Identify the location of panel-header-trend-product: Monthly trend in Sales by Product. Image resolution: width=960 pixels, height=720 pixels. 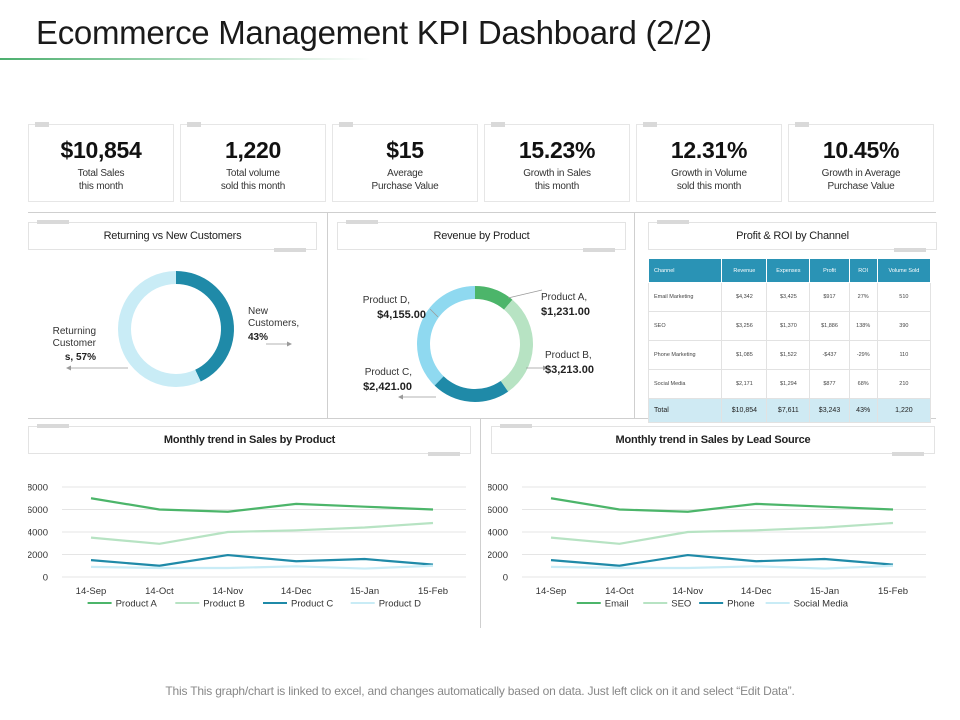
(249, 440).